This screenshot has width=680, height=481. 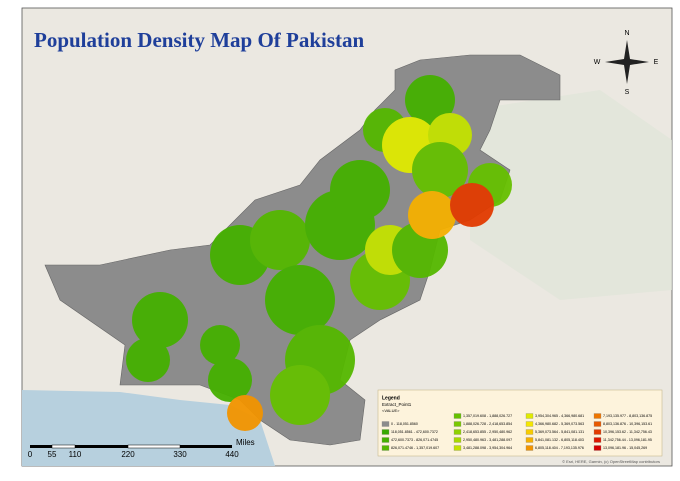 What do you see at coordinates (397, 404) in the screenshot?
I see `legend-layer: Extract_Point1` at bounding box center [397, 404].